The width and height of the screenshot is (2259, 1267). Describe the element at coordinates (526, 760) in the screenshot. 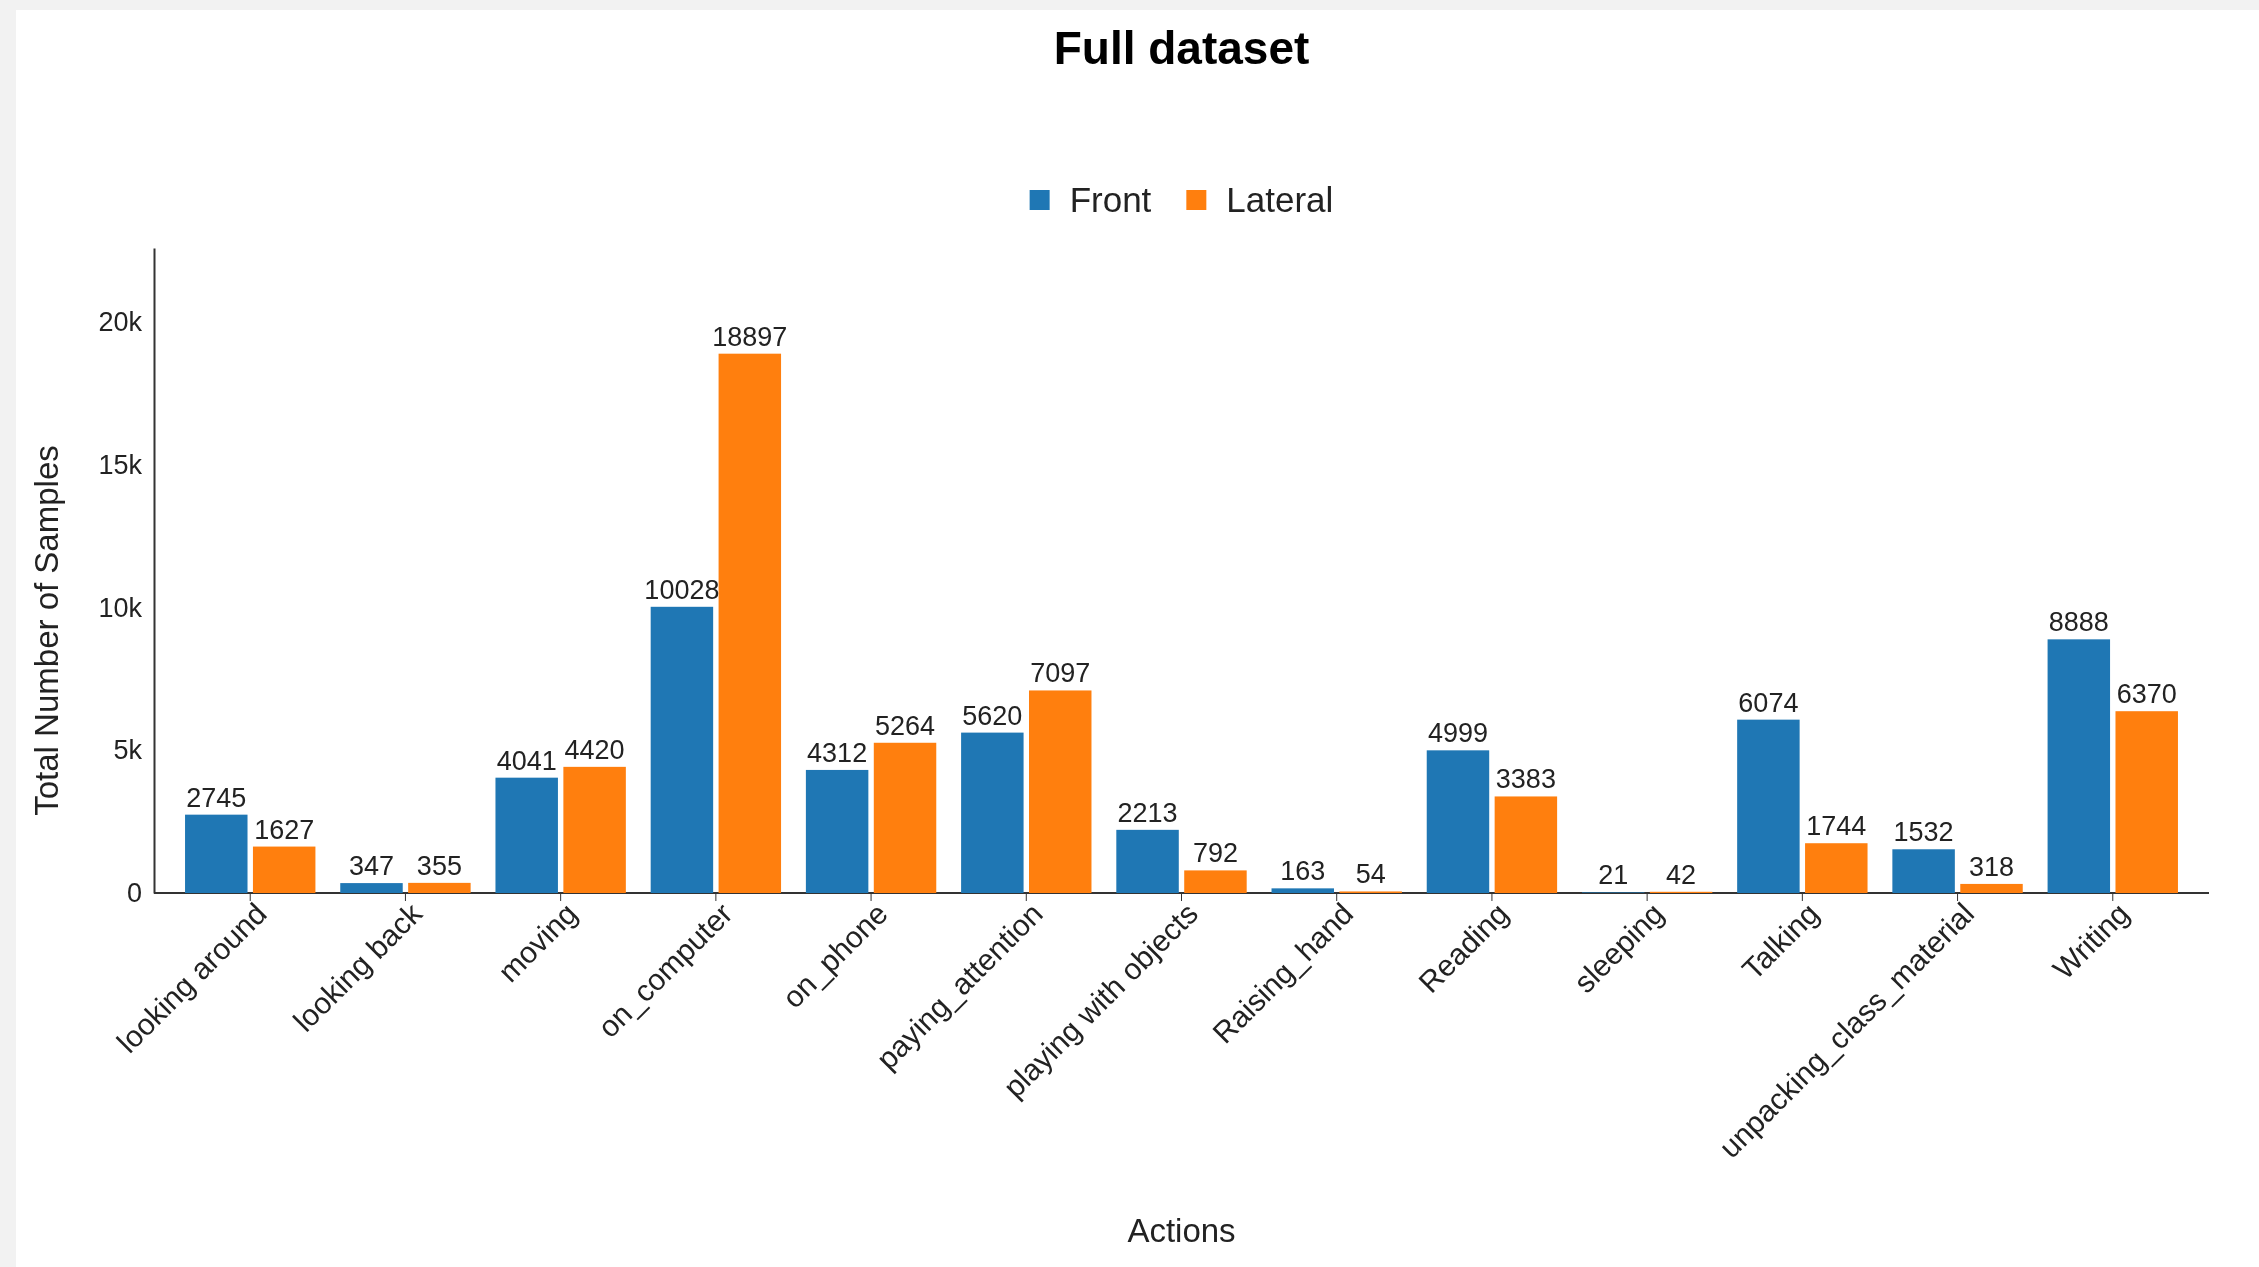

I see `data-label: 4041` at that location.